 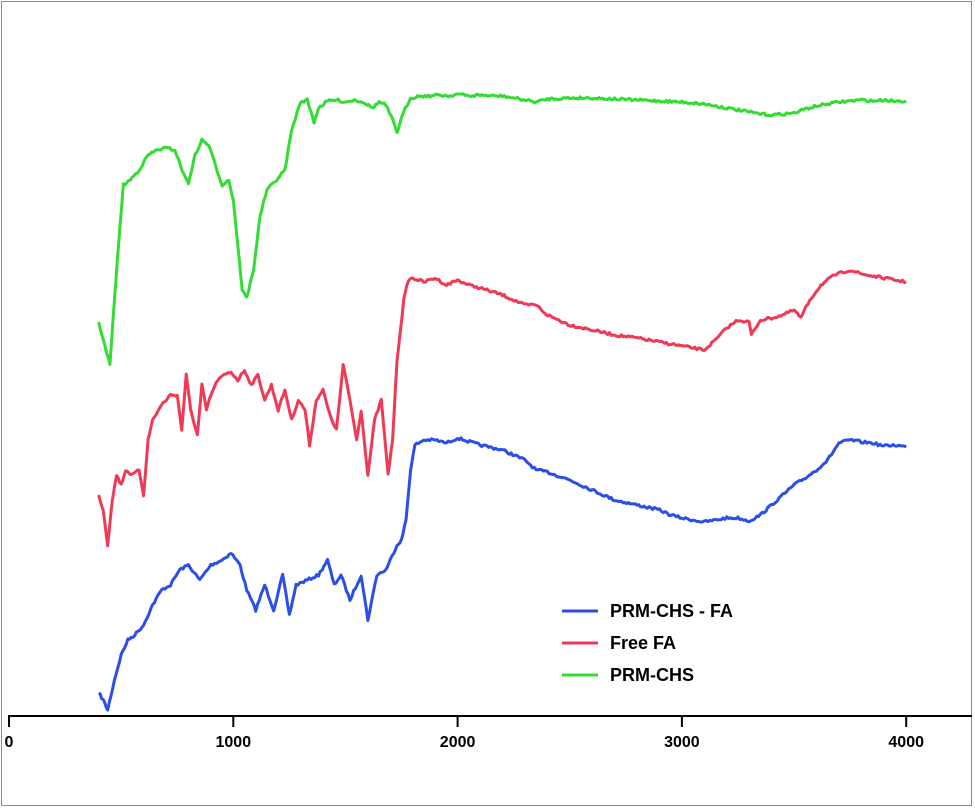 What do you see at coordinates (643, 643) in the screenshot?
I see `legend-label-free-fa: Free FA` at bounding box center [643, 643].